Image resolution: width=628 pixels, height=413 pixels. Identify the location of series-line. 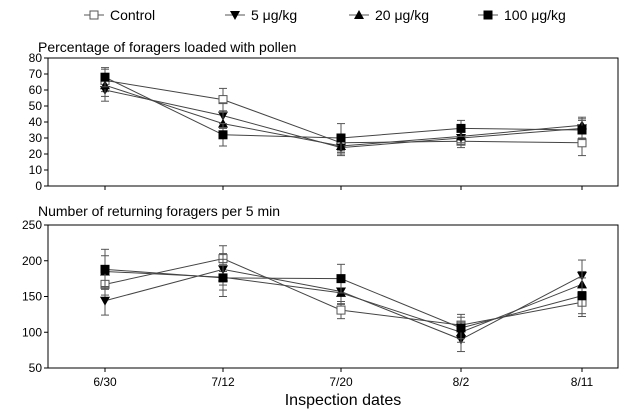
(343, 107).